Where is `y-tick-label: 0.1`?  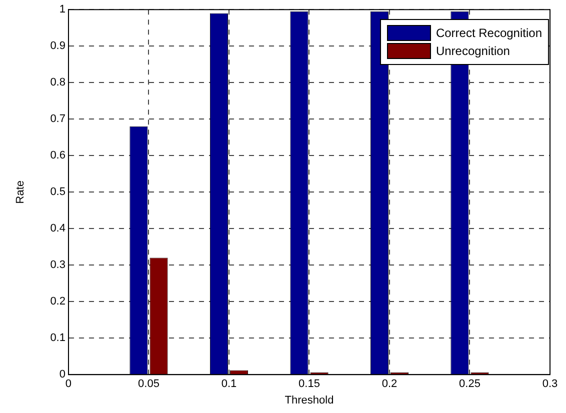
y-tick-label: 0.1 is located at coordinates (58, 338).